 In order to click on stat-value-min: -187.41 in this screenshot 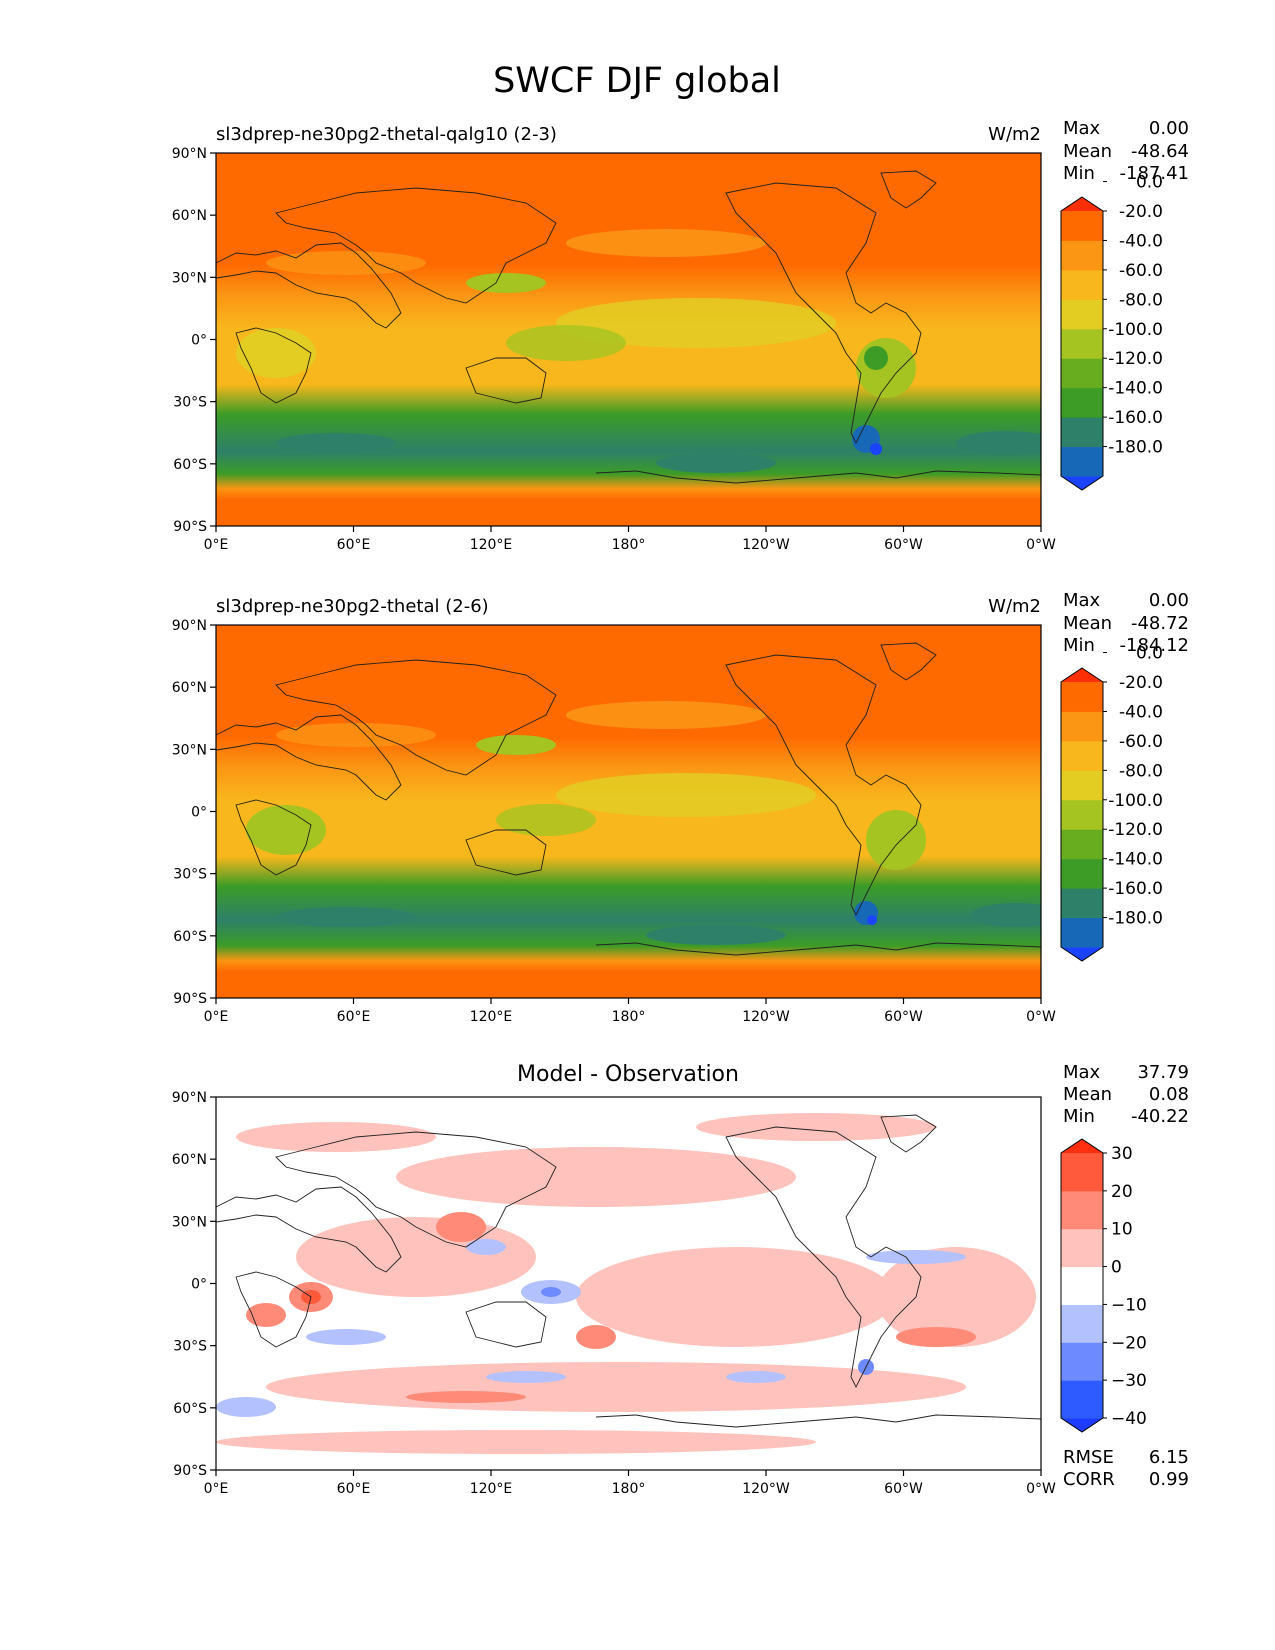, I will do `click(1154, 173)`.